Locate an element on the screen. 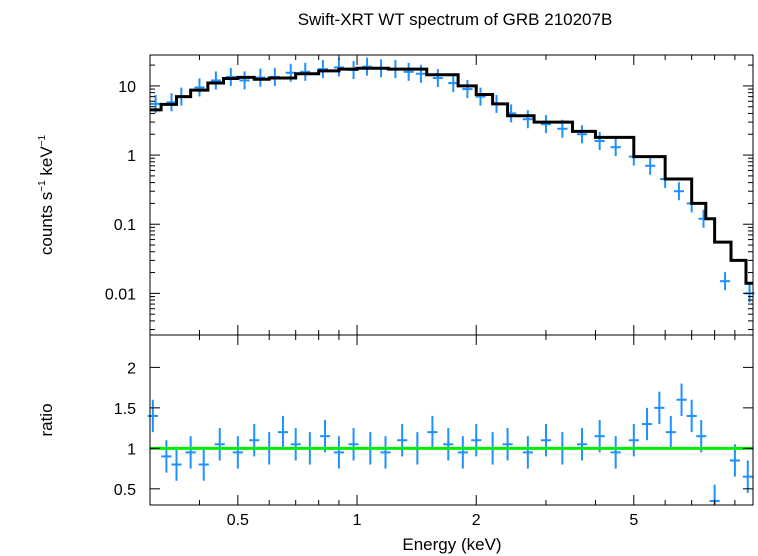  chart-title: Swift-XRT WT spectrum of GRB 210207B is located at coordinates (455, 19).